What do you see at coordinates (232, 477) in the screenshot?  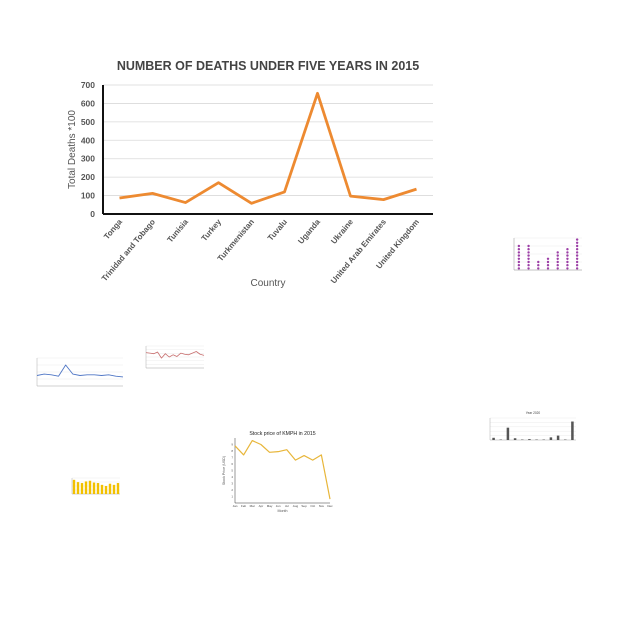 I see `y-tick-label: 4` at bounding box center [232, 477].